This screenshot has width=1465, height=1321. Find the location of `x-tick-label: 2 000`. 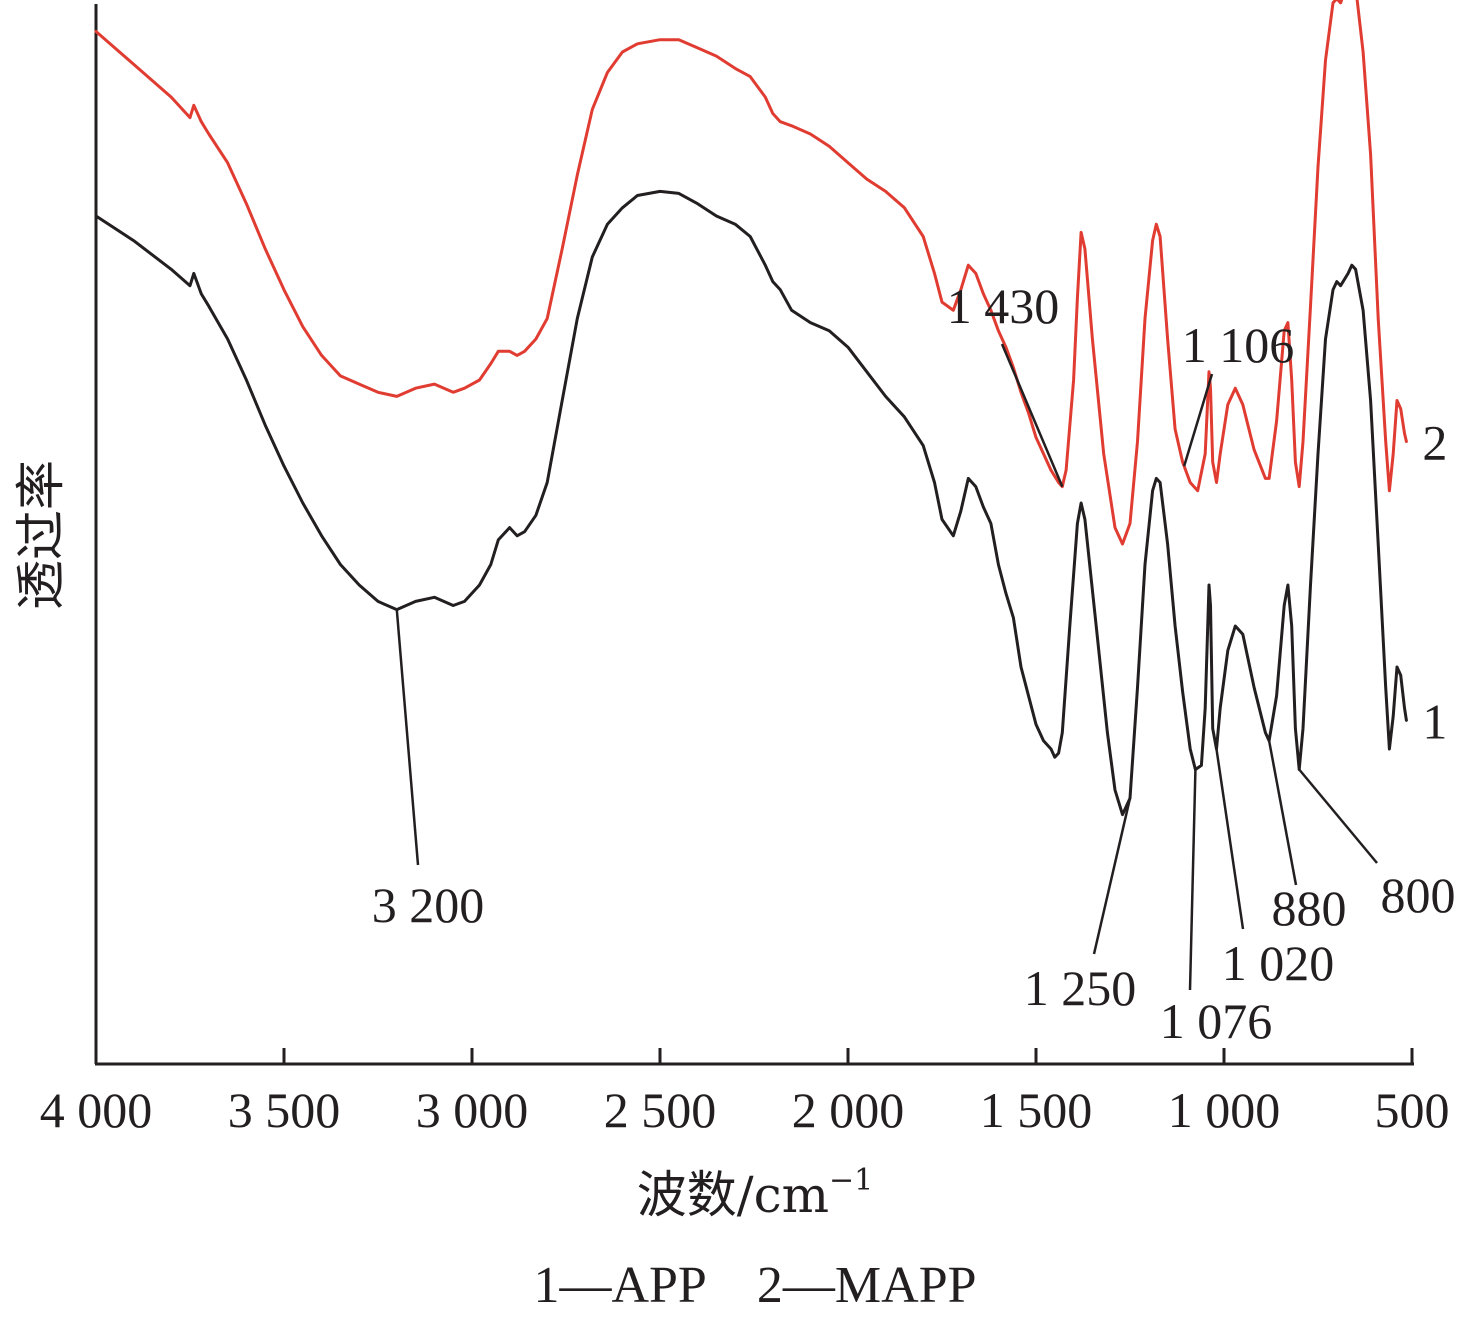

x-tick-label: 2 000 is located at coordinates (848, 1110).